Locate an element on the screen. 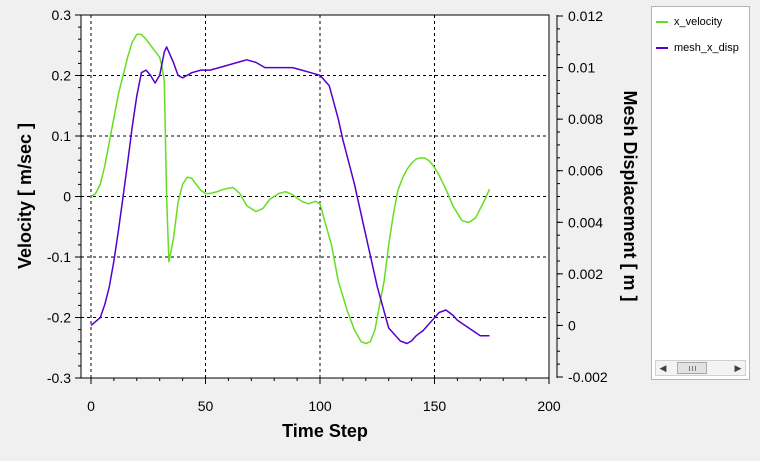 This screenshot has height=461, width=760. y-left-tick-label: 0 is located at coordinates (67, 197).